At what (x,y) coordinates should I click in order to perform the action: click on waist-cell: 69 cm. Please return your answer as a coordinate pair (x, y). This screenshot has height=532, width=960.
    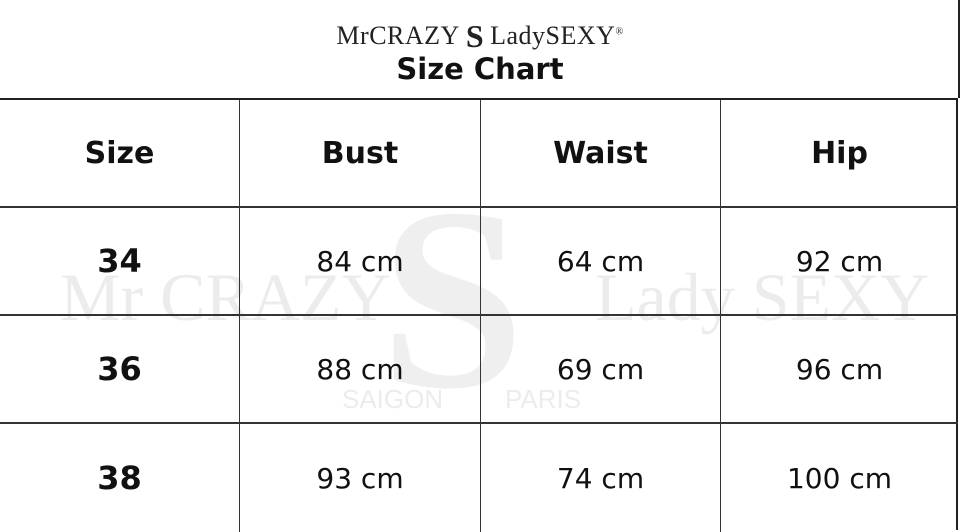
    Looking at the image, I should click on (600, 369).